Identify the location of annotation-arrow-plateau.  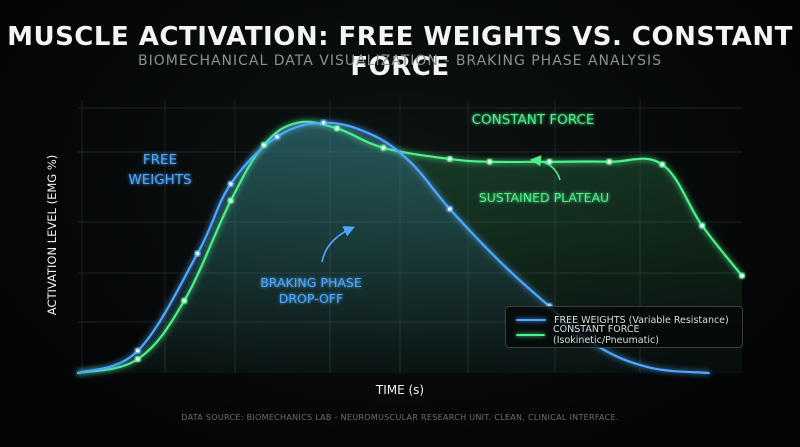
(545, 168).